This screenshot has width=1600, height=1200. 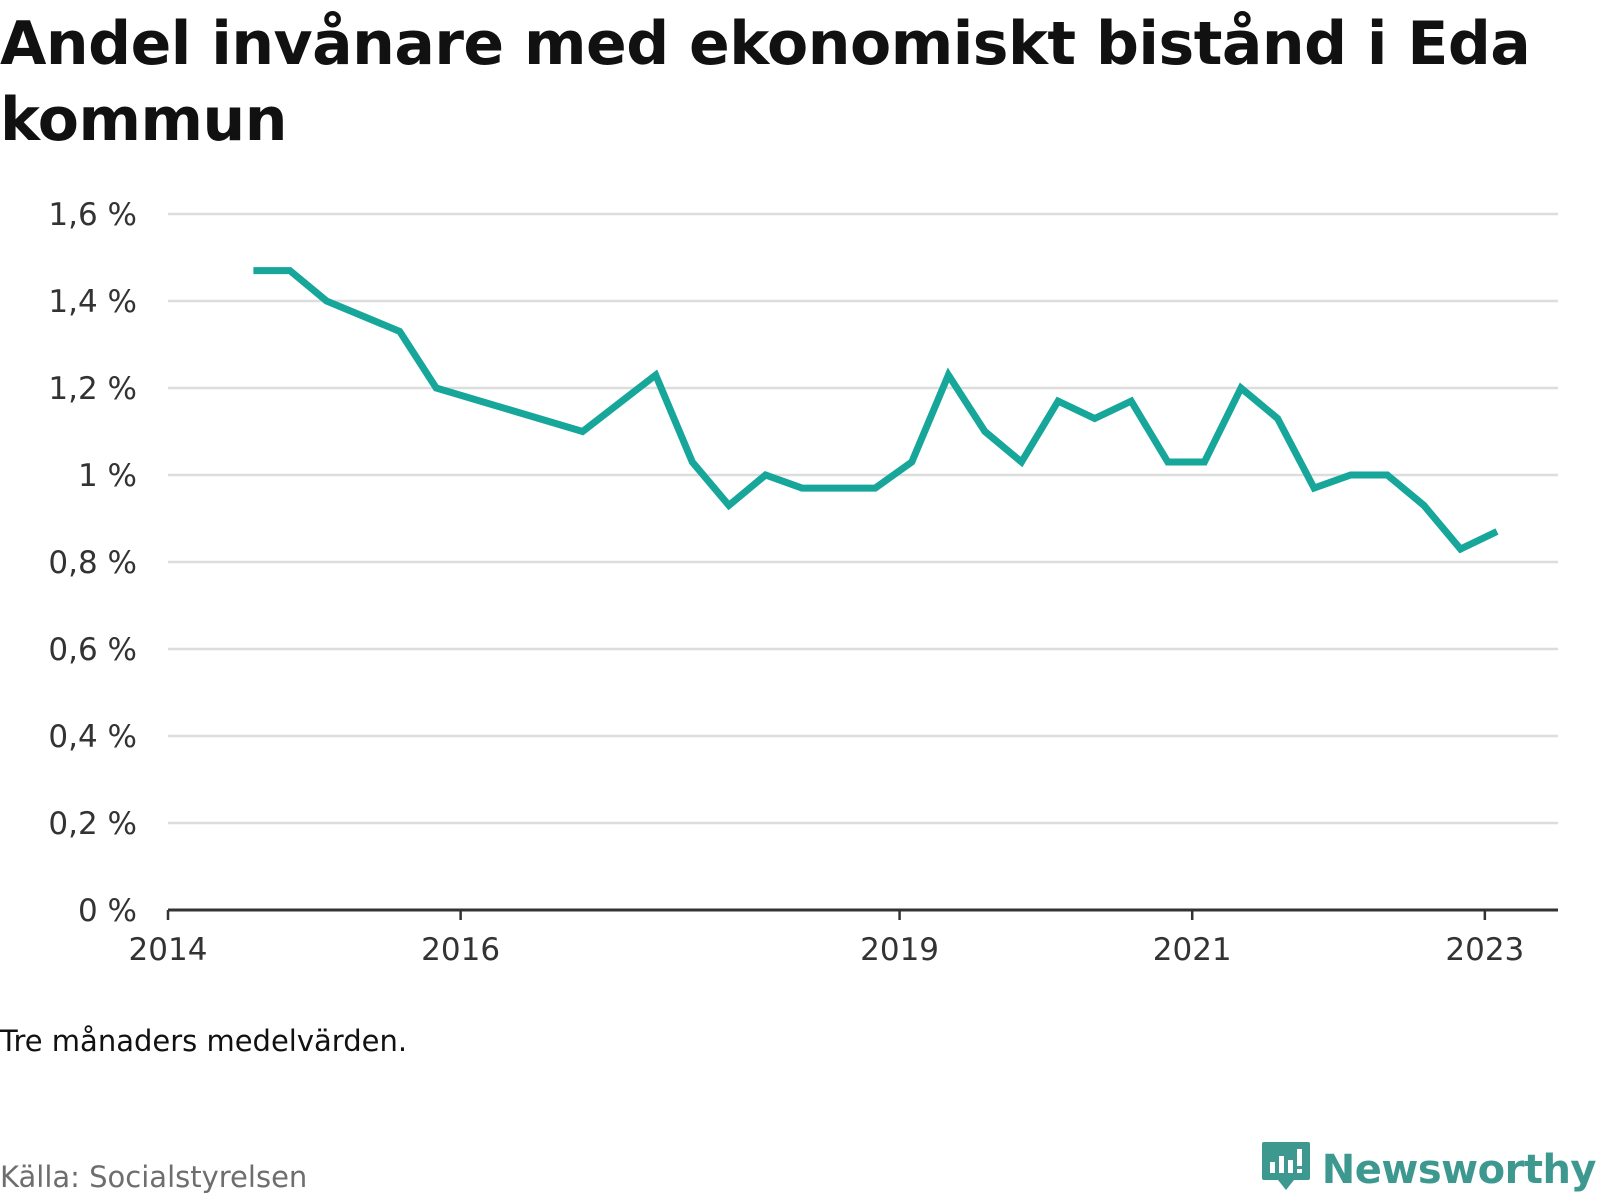 What do you see at coordinates (92, 302) in the screenshot?
I see `y-tick-label: 1,4 %` at bounding box center [92, 302].